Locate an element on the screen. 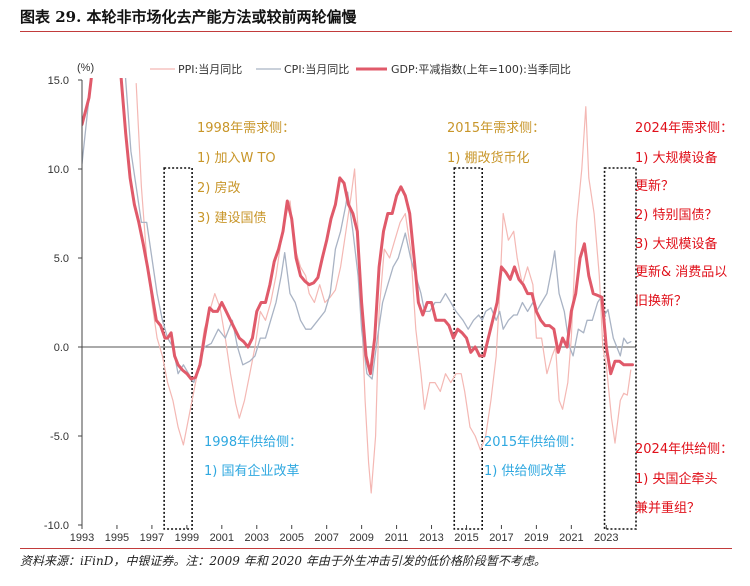 This screenshot has width=750, height=586. annotation-2024-supply-line: 1) 央国企牵头 is located at coordinates (676, 479).